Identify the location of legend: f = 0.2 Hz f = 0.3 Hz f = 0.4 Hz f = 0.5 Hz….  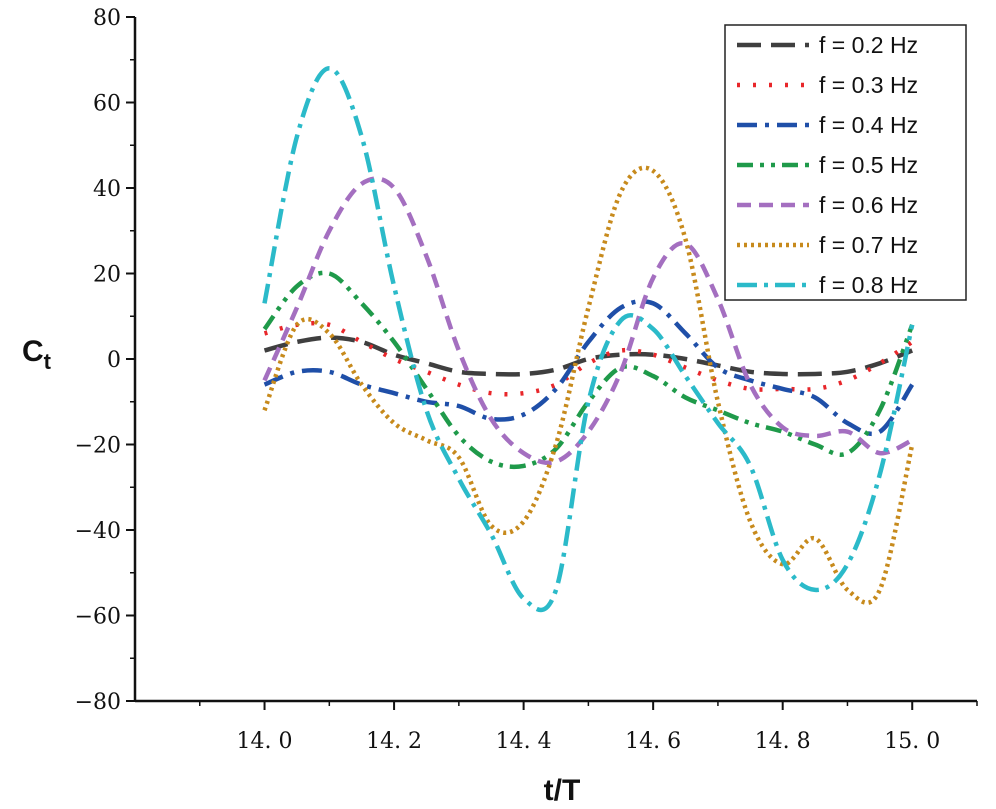
(845, 162).